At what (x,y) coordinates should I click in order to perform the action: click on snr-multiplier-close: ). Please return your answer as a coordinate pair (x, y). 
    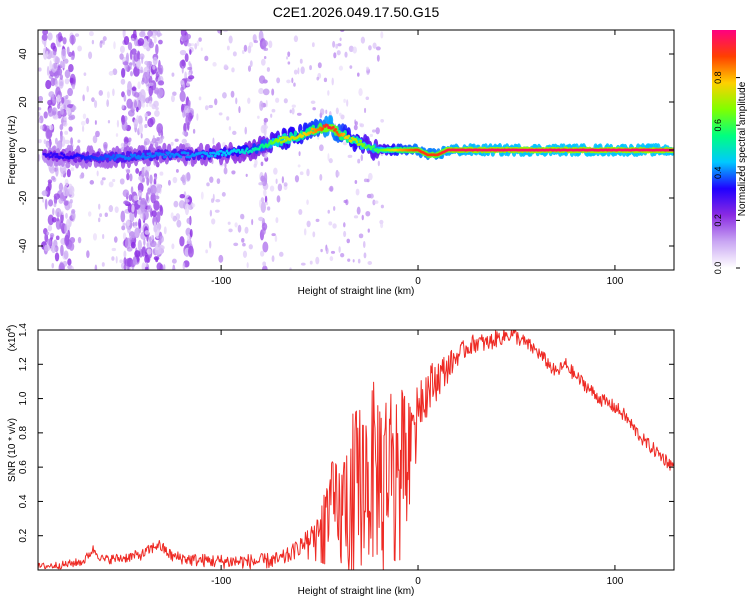
    Looking at the image, I should click on (12, 326).